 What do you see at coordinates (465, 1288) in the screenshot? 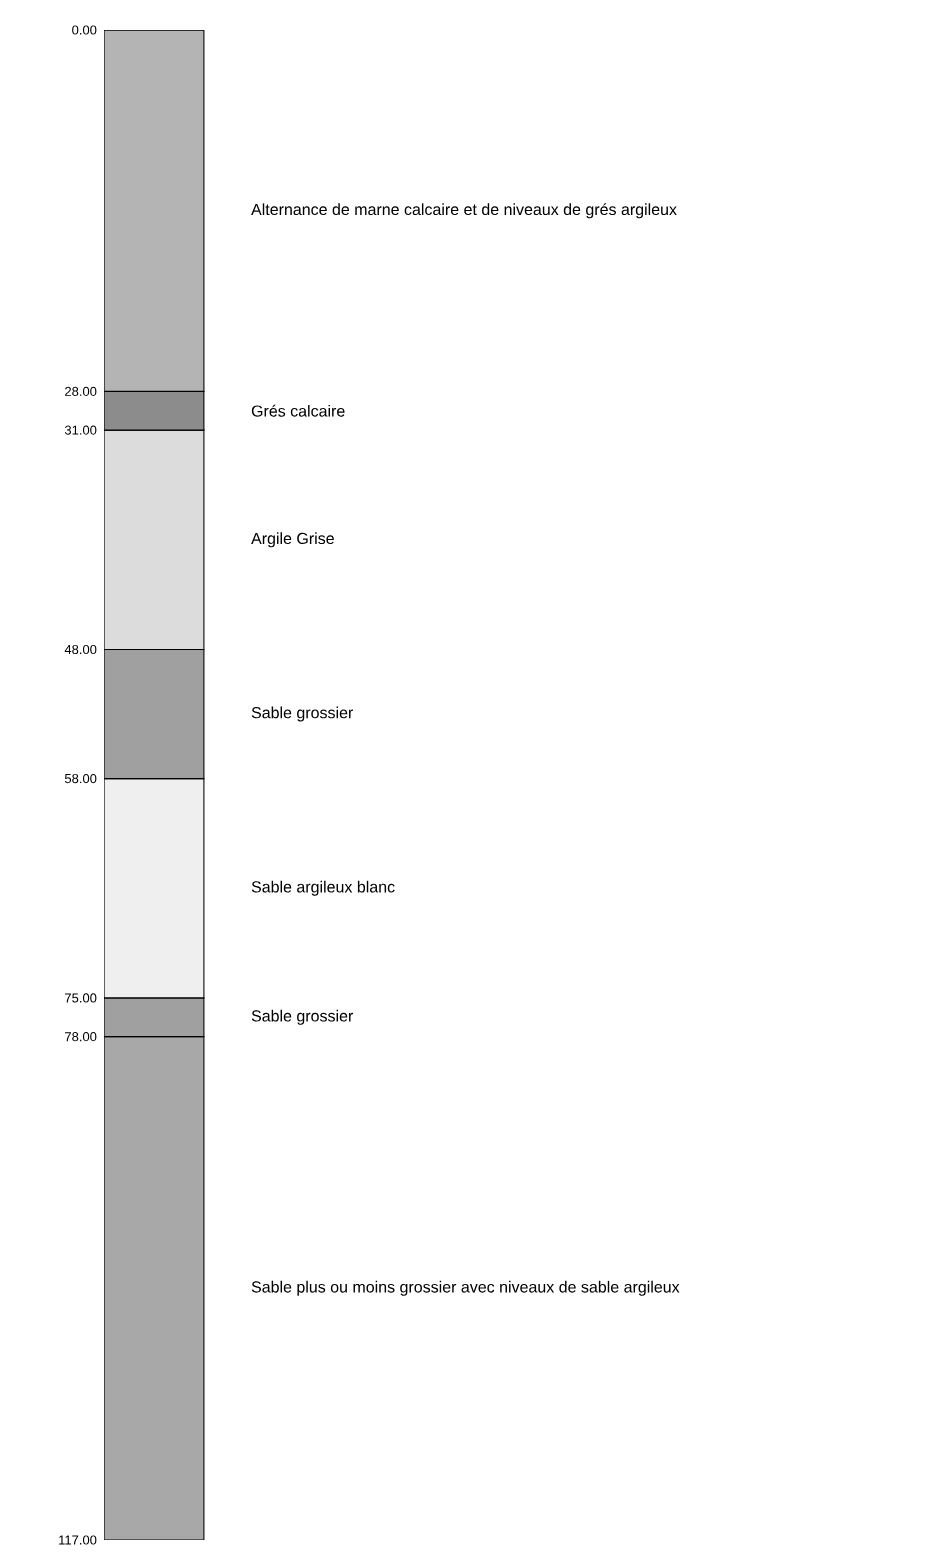
I see `text: Sable plus ou moins grossier avec niveaux de sable argileux` at bounding box center [465, 1288].